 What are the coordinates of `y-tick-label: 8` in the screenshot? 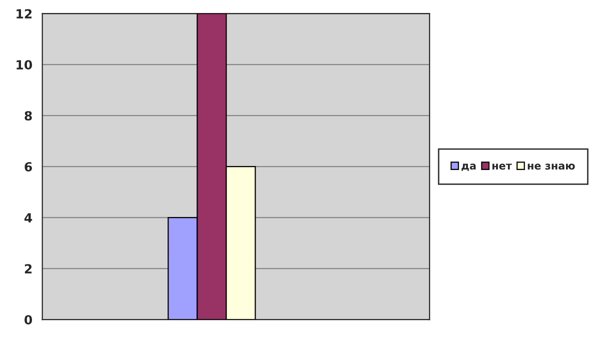 It's located at (28, 116).